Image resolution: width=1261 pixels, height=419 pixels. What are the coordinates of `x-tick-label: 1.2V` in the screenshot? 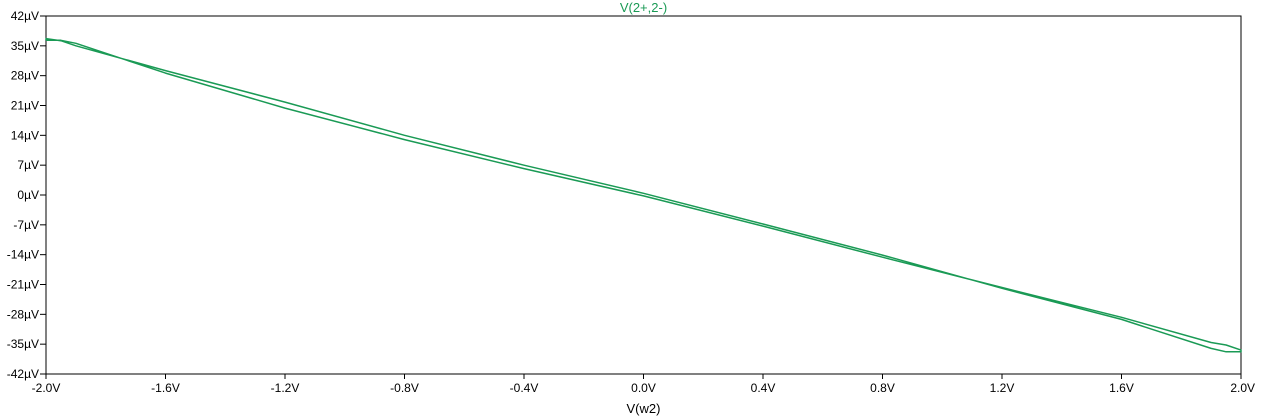 It's located at (1002, 388).